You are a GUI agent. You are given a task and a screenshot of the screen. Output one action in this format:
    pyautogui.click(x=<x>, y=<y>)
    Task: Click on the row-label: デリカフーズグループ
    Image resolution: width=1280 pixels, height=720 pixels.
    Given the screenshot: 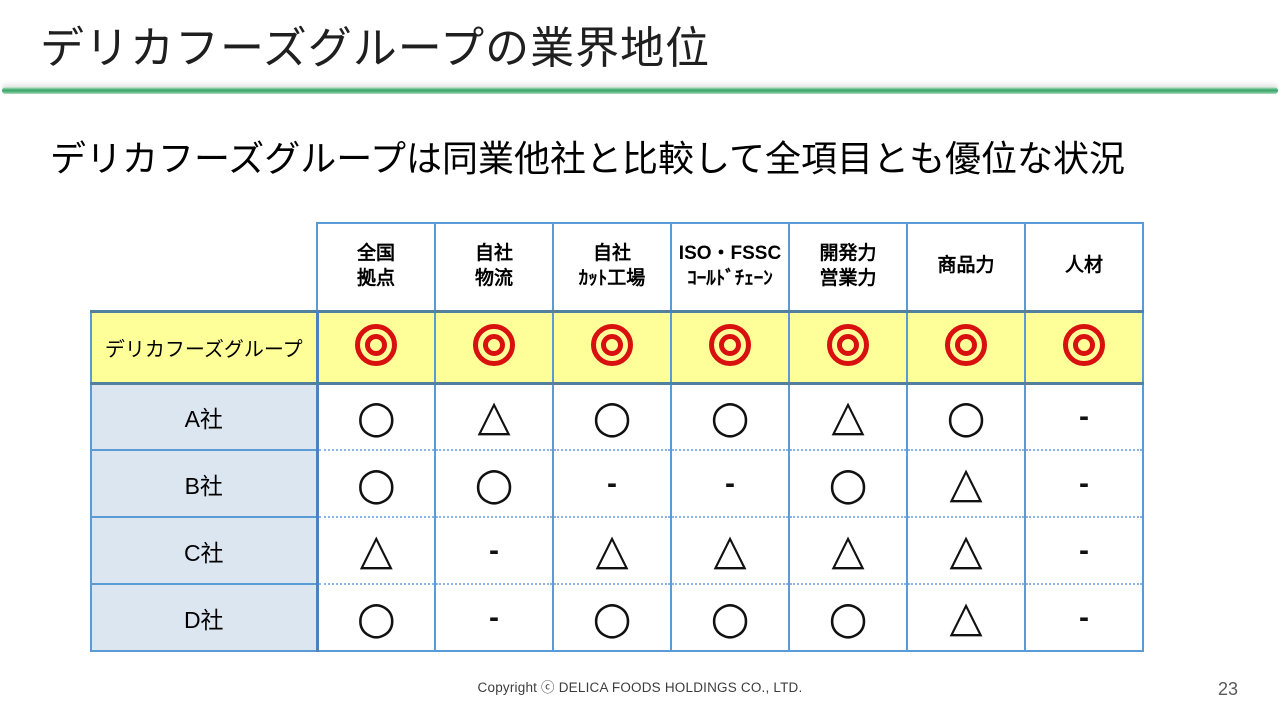 What is the action you would take?
    pyautogui.click(x=204, y=347)
    